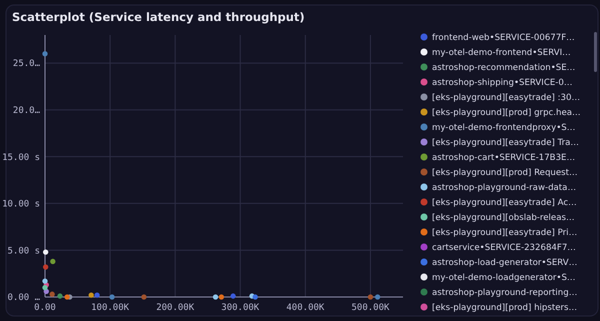 The image size is (600, 321). What do you see at coordinates (23, 251) in the screenshot?
I see `y-tick-label: 5.00 s` at bounding box center [23, 251].